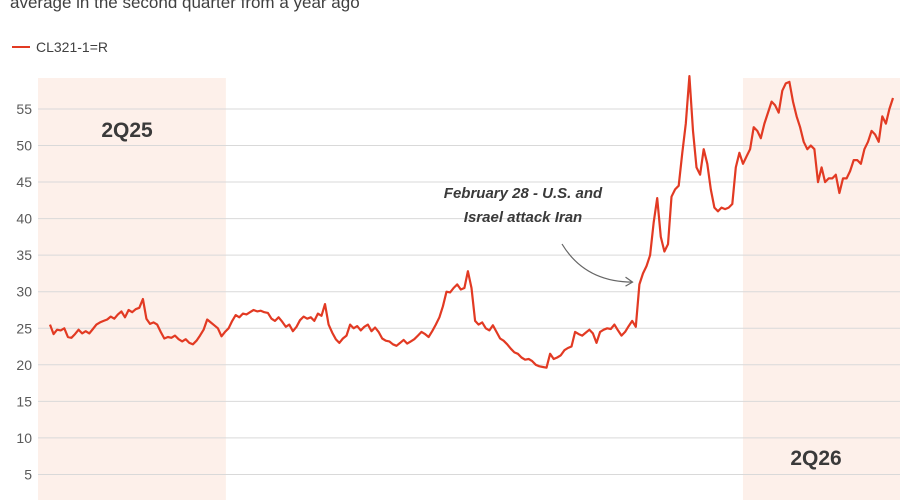 This screenshot has width=900, height=500. What do you see at coordinates (24, 255) in the screenshot?
I see `y-tick-label-35: 35` at bounding box center [24, 255].